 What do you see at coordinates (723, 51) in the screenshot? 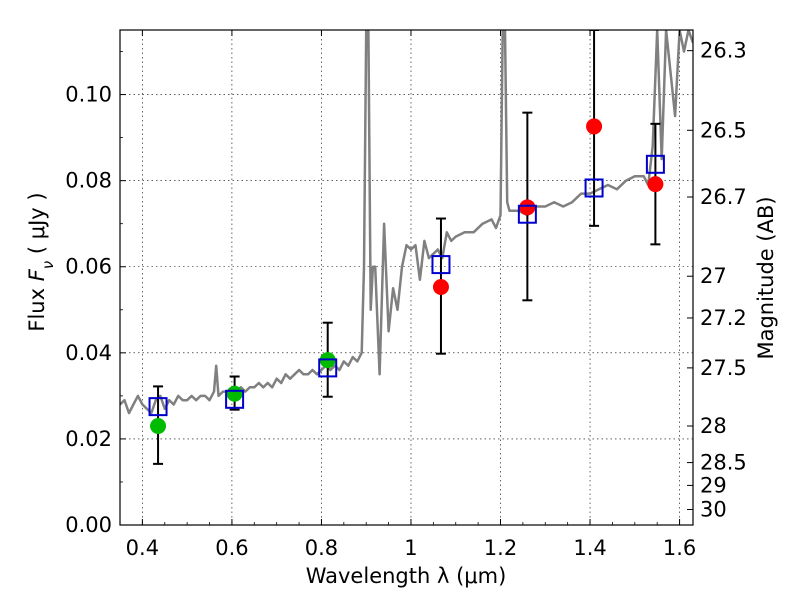
I see `mag-tick-label: 26.3` at bounding box center [723, 51].